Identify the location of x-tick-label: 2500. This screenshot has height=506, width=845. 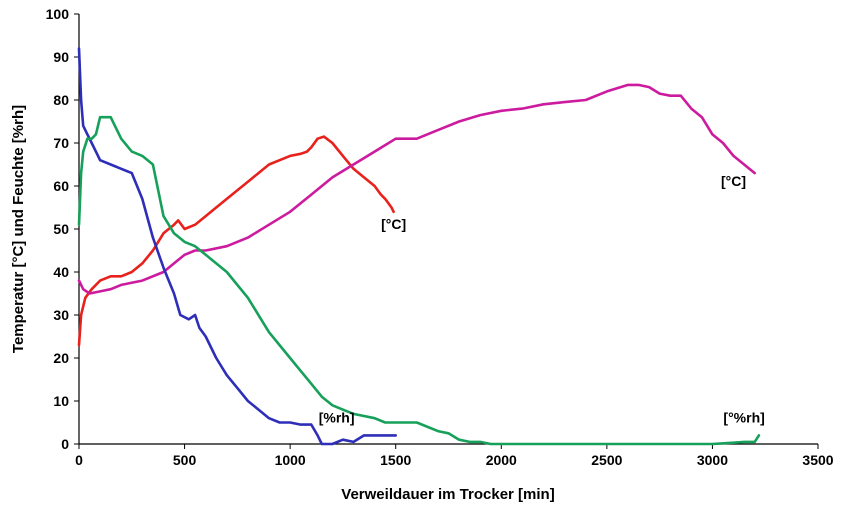
(606, 460).